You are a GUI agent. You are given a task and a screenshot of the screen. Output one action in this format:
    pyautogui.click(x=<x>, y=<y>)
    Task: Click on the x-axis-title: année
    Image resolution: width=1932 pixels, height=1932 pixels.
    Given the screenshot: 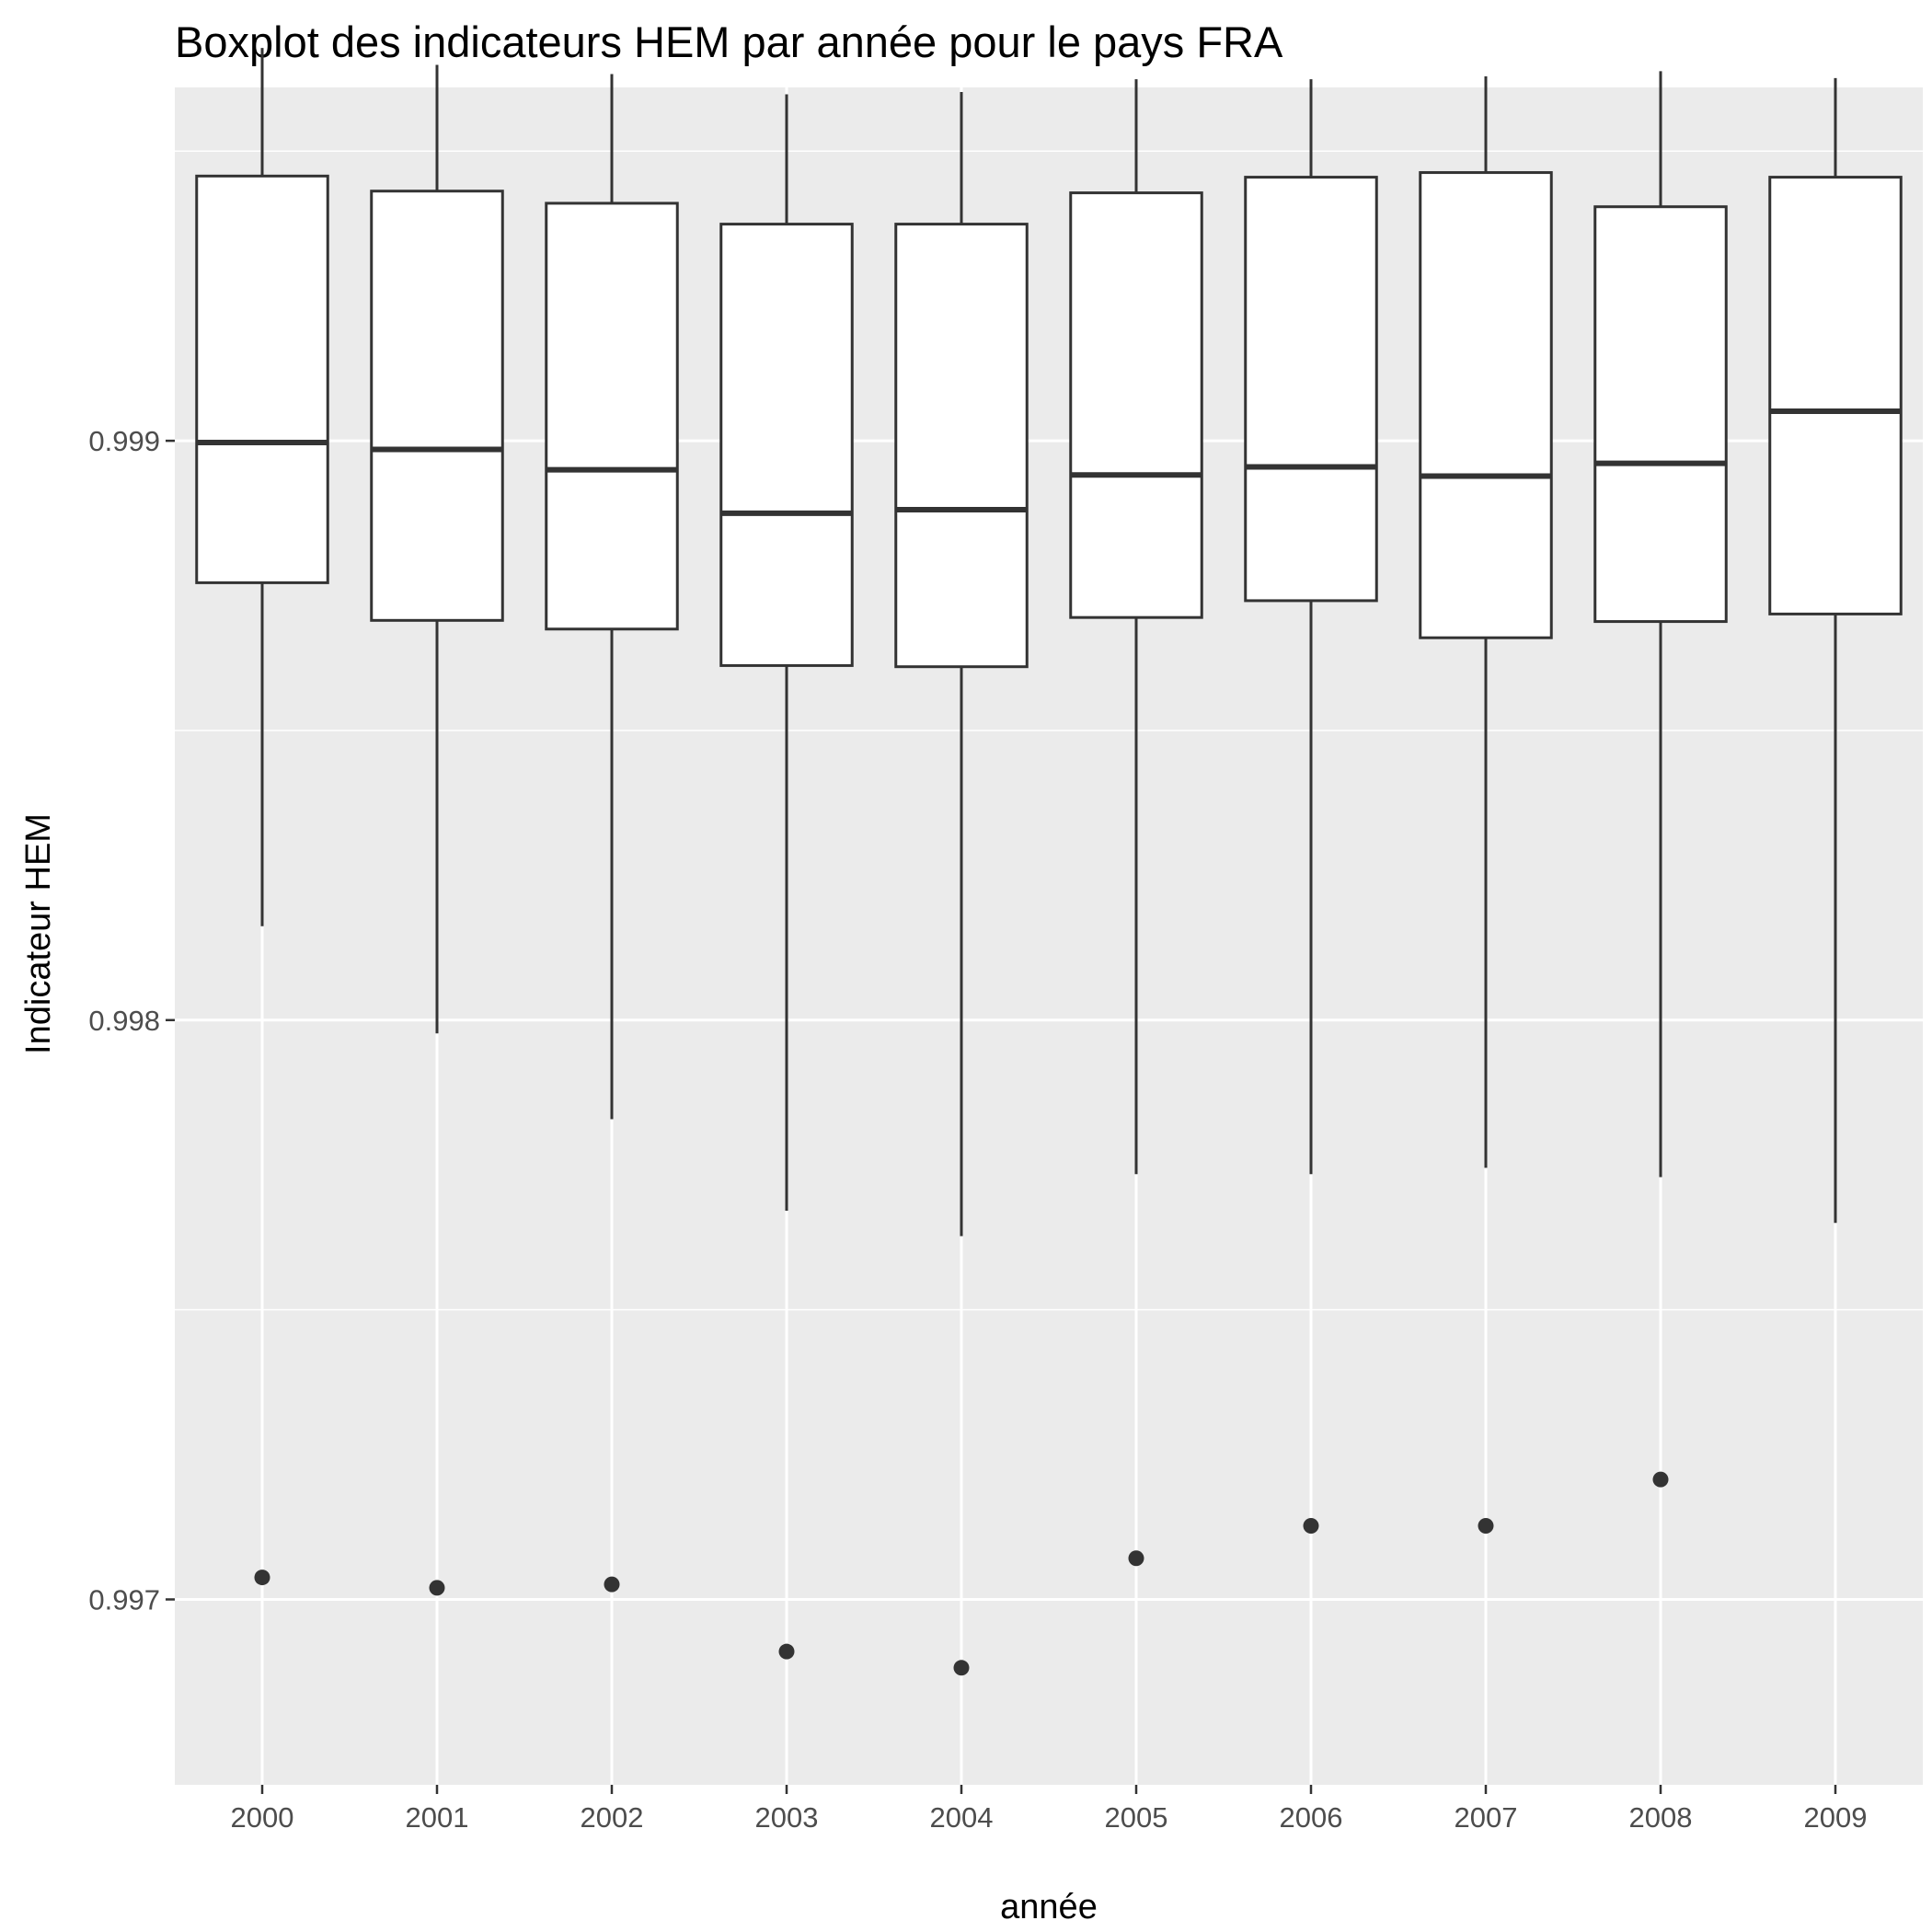 What is the action you would take?
    pyautogui.click(x=1049, y=1907)
    